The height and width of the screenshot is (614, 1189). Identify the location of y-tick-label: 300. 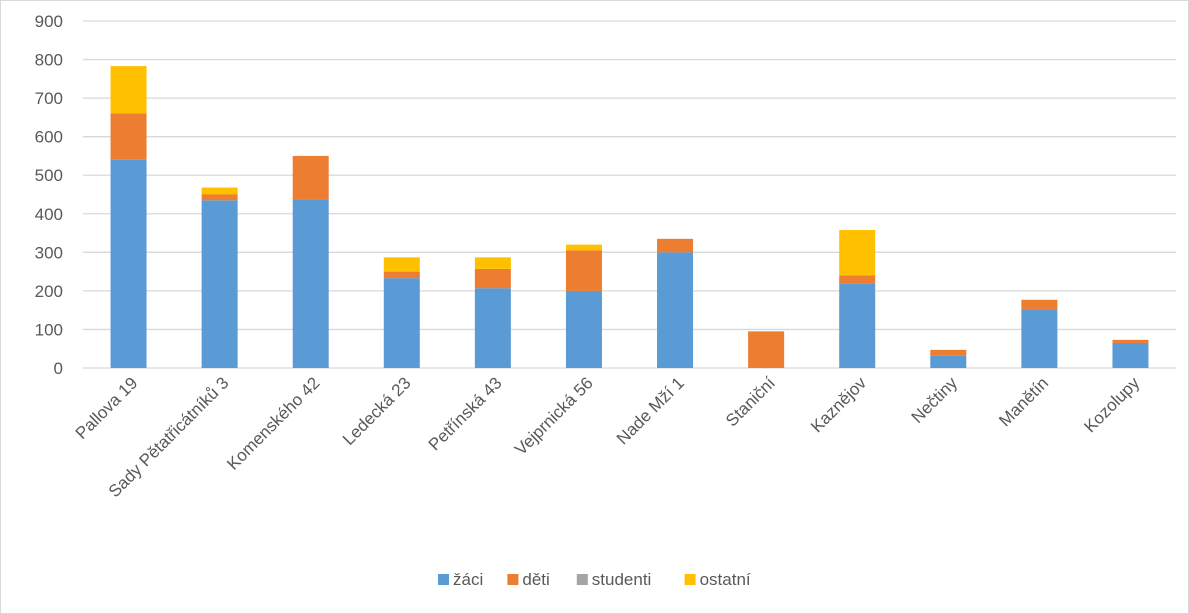
(49, 252).